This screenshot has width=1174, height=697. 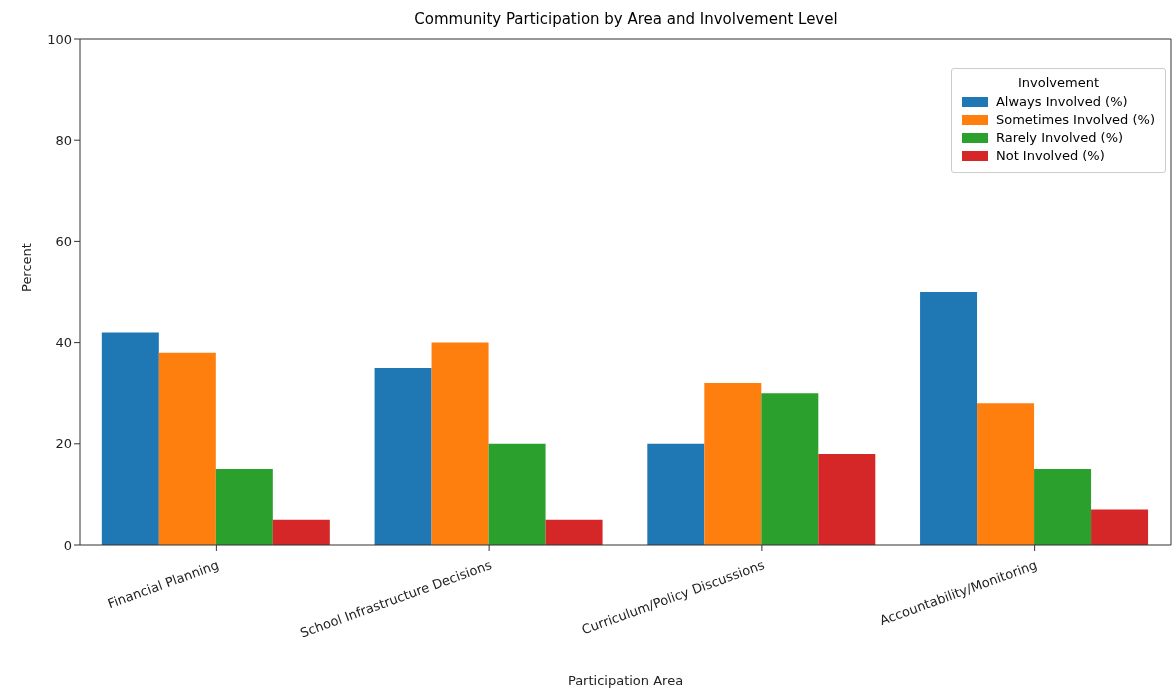 What do you see at coordinates (63, 242) in the screenshot?
I see `y-tick-label: 60` at bounding box center [63, 242].